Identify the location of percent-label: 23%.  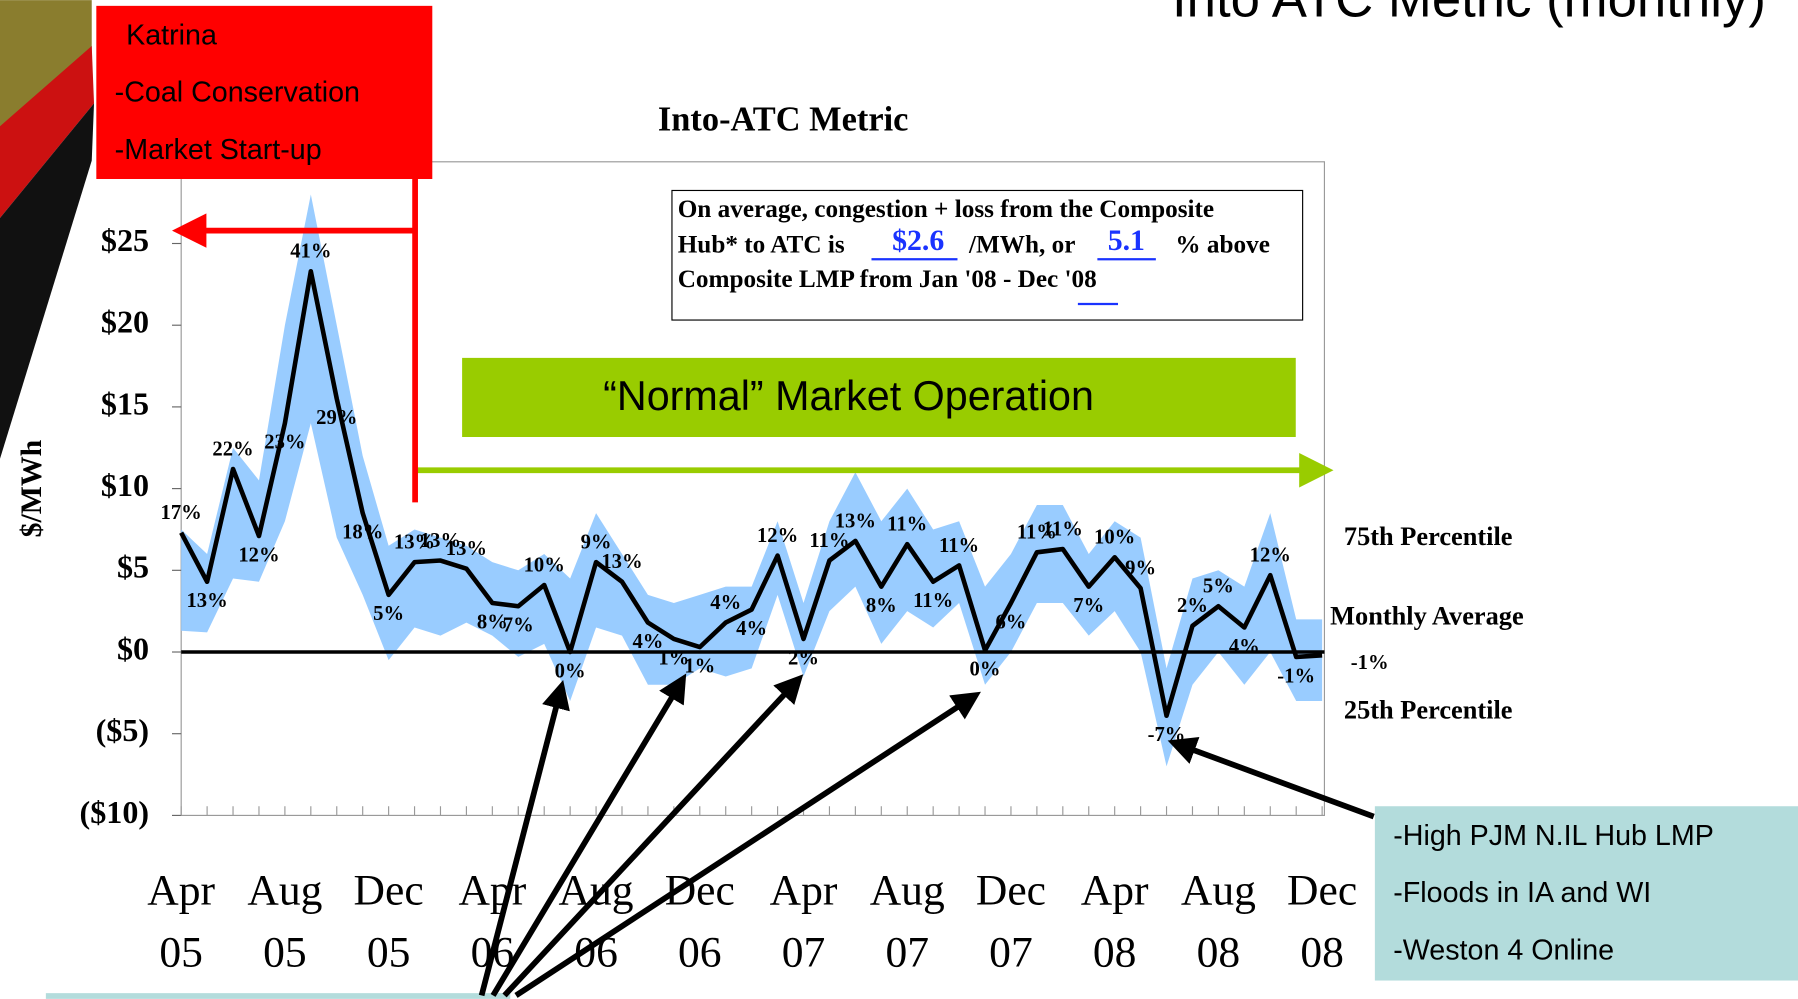
(284, 443).